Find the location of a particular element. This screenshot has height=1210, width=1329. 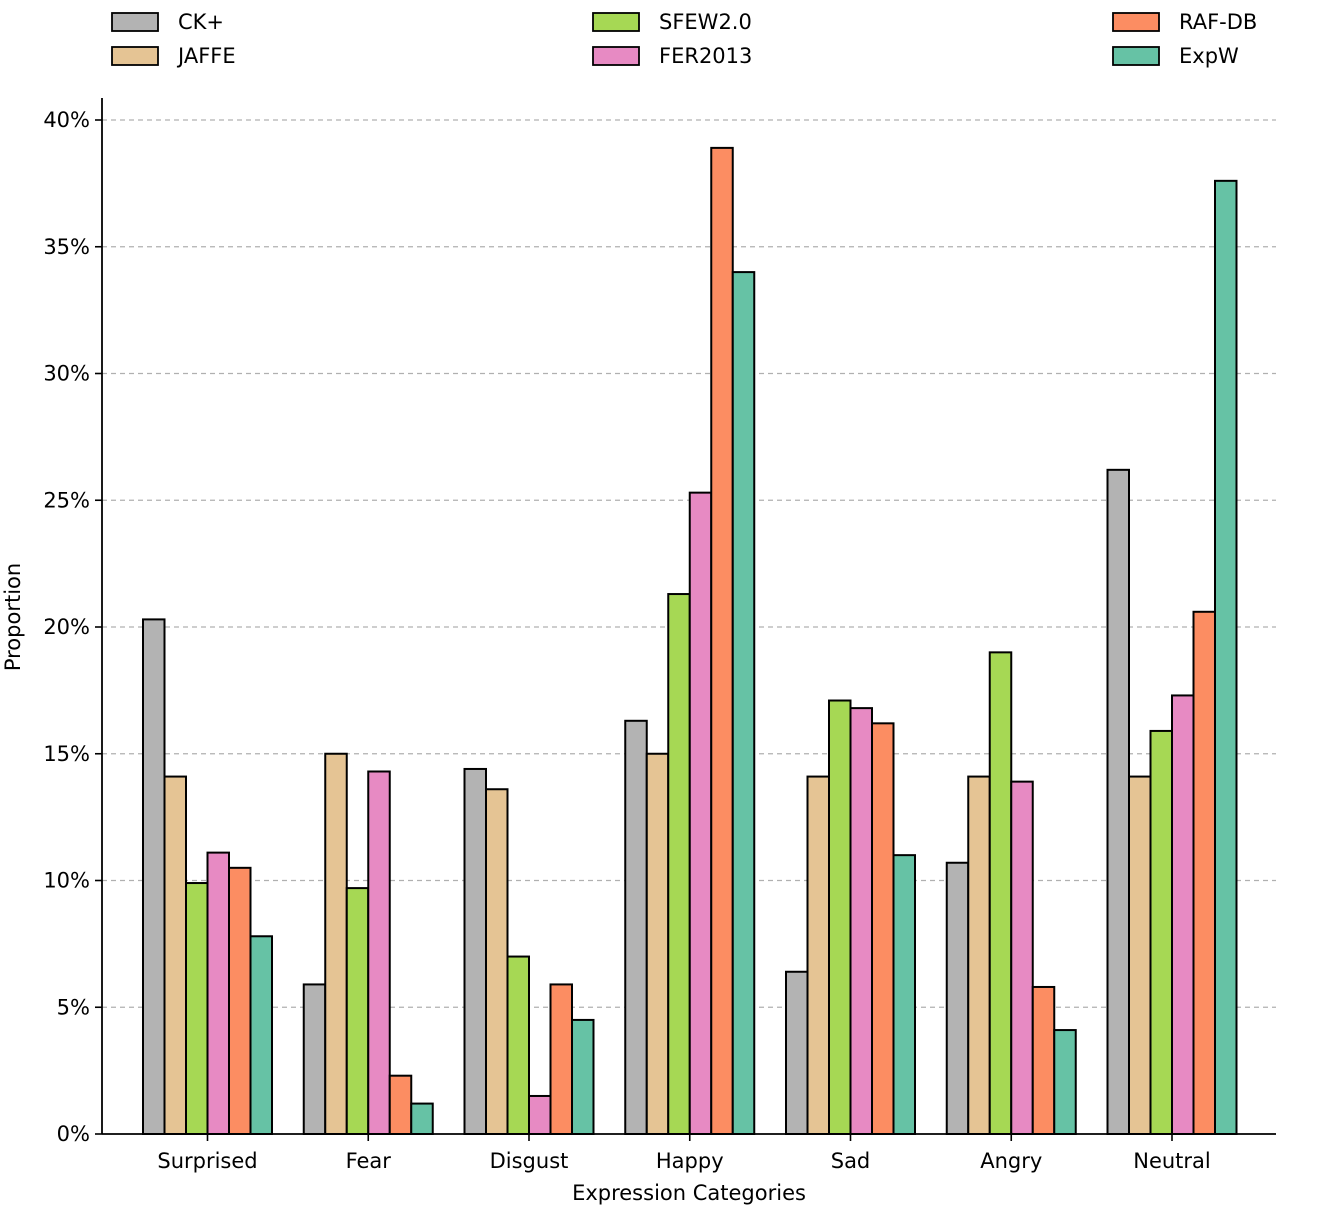

bar-fer2013-fear is located at coordinates (379, 952).